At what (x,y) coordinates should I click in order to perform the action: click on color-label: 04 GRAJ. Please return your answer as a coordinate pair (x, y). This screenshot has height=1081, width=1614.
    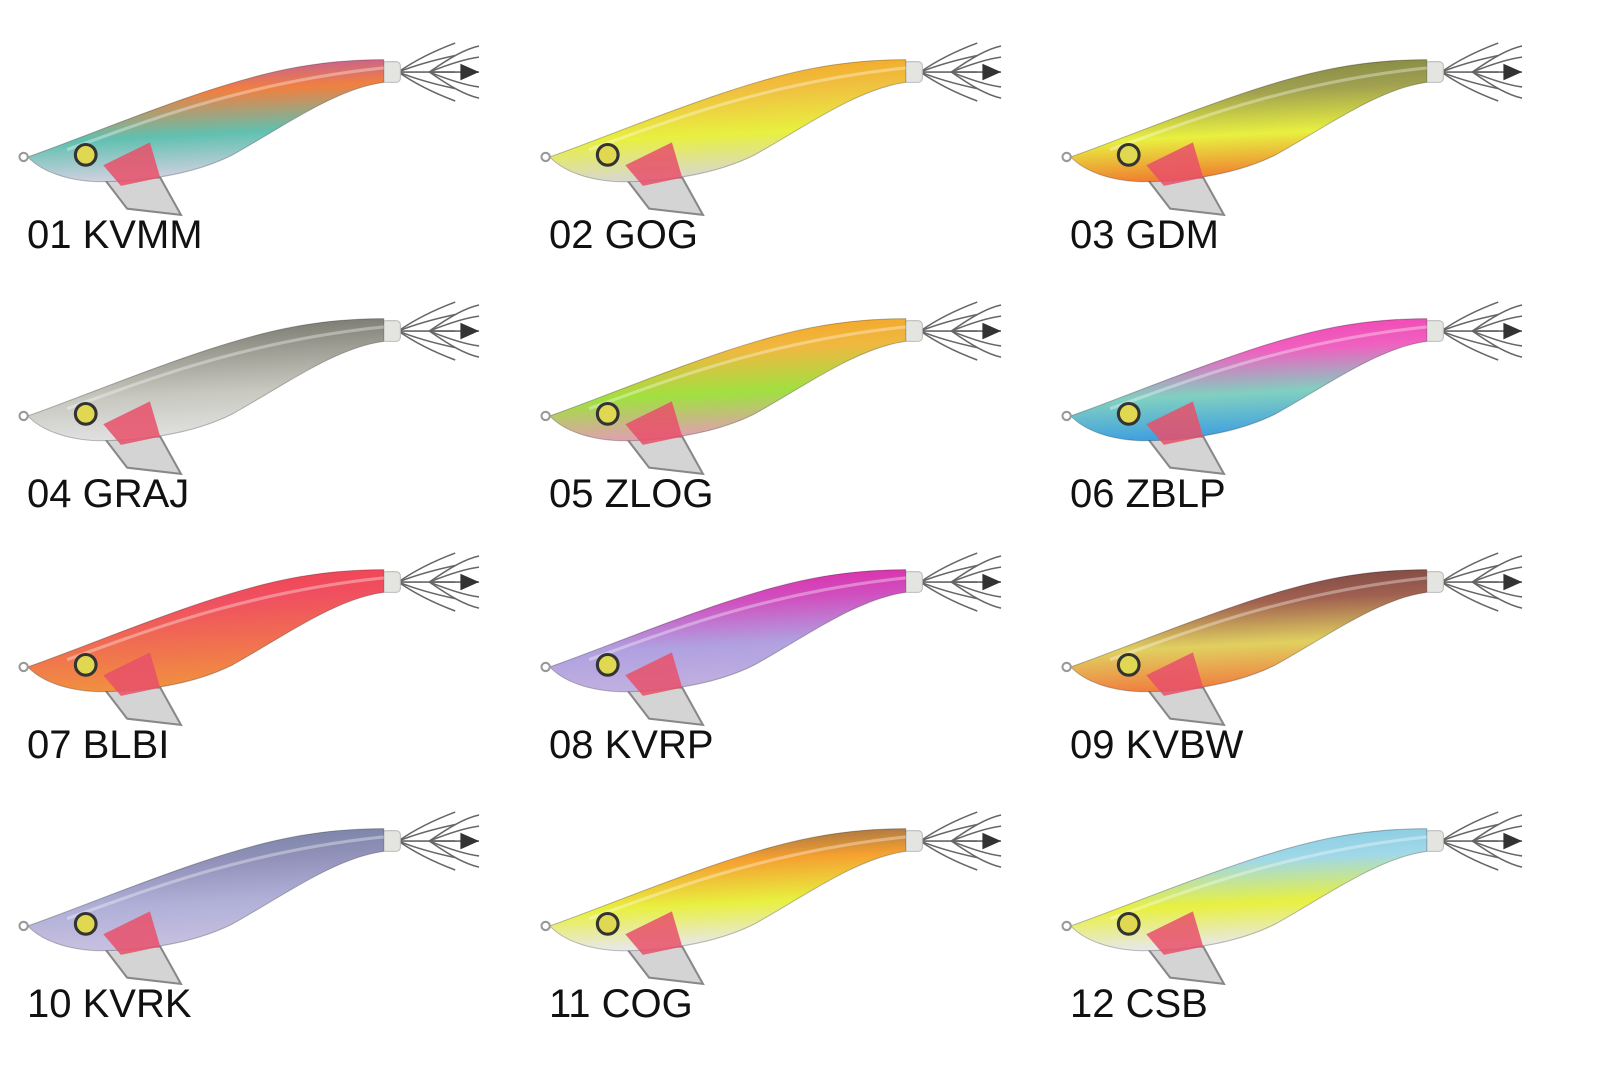
    Looking at the image, I should click on (108, 494).